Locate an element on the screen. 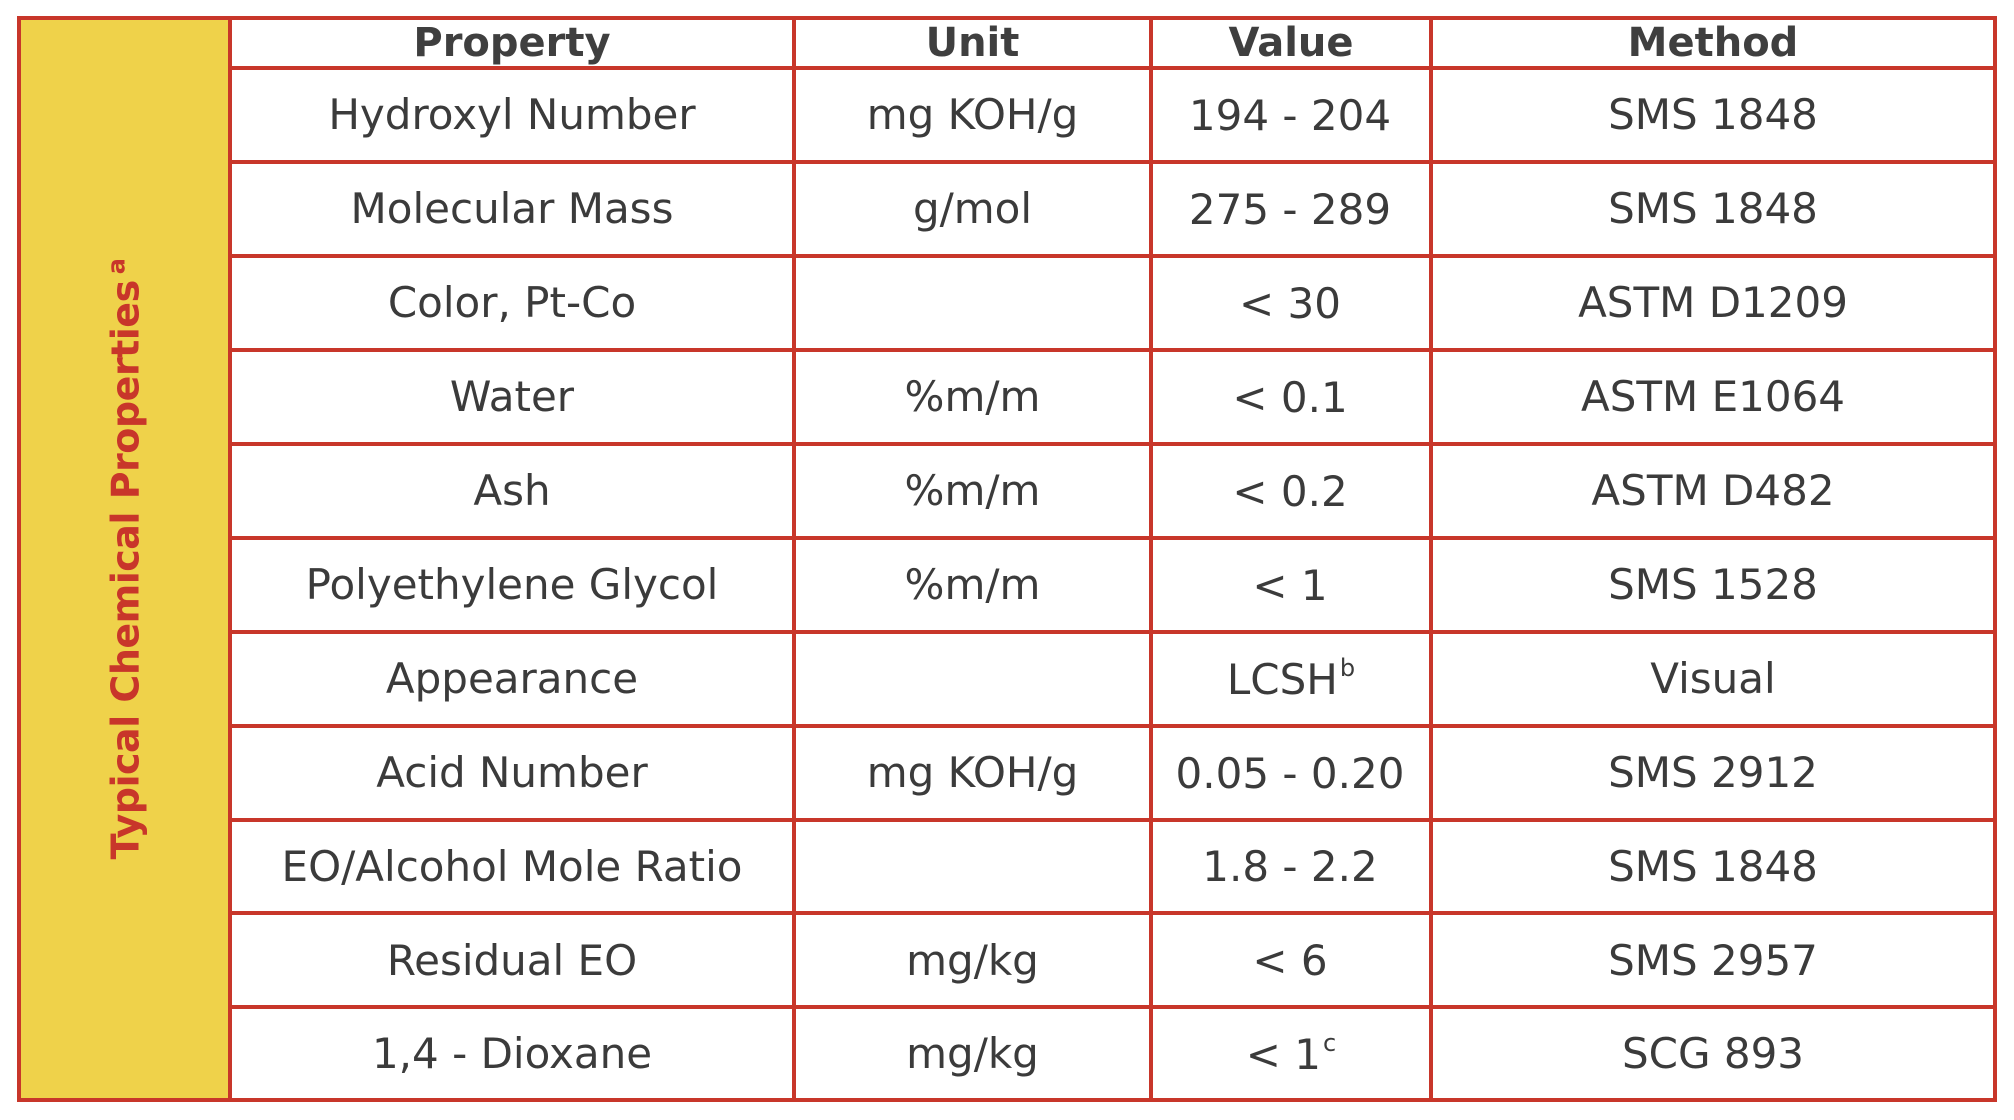 This screenshot has height=1120, width=2014. cell-value: LCSHb is located at coordinates (1291, 678).